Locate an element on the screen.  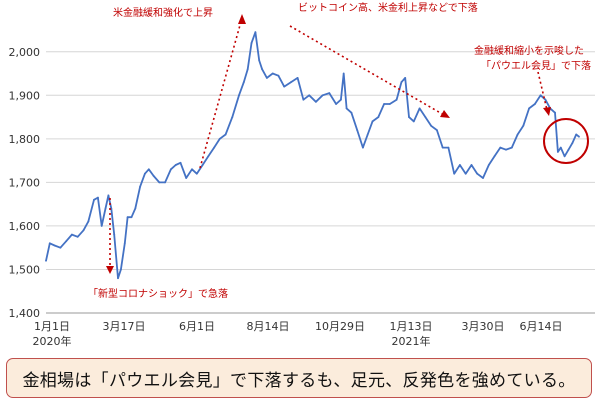
x-tick-label: 1月1日 is located at coordinates (52, 326).